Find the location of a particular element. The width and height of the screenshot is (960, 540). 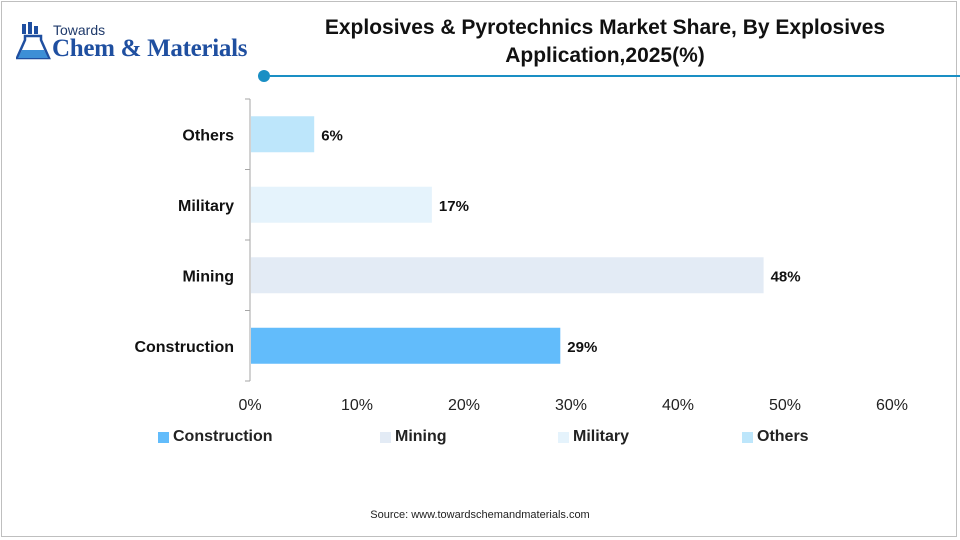

brand-logo: Towards Chem & Materials is located at coordinates (136, 43).